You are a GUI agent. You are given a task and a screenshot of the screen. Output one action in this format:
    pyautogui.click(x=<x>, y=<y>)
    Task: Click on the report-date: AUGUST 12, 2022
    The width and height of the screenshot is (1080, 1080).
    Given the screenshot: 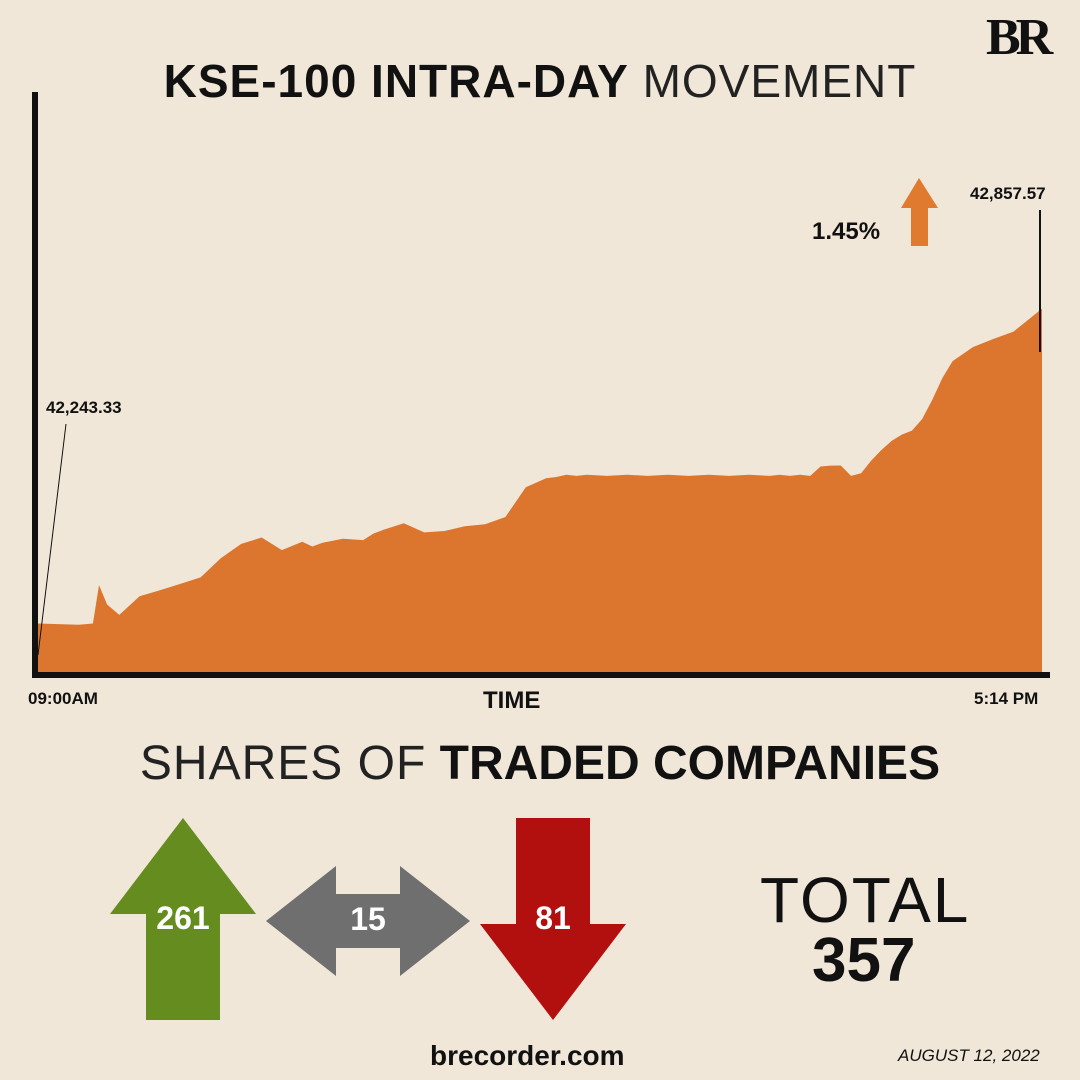 What is the action you would take?
    pyautogui.click(x=969, y=1055)
    